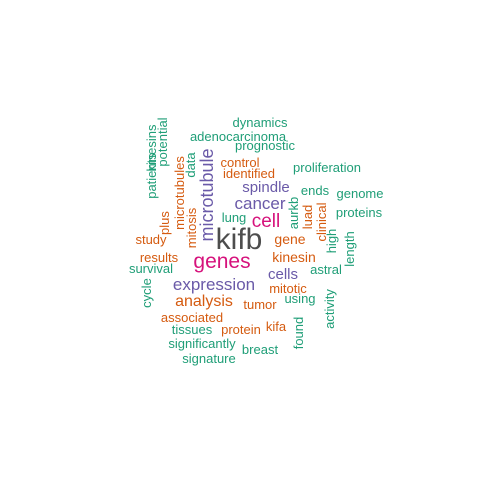 The width and height of the screenshot is (480, 480). Describe the element at coordinates (190, 165) in the screenshot. I see `word-data: data` at that location.